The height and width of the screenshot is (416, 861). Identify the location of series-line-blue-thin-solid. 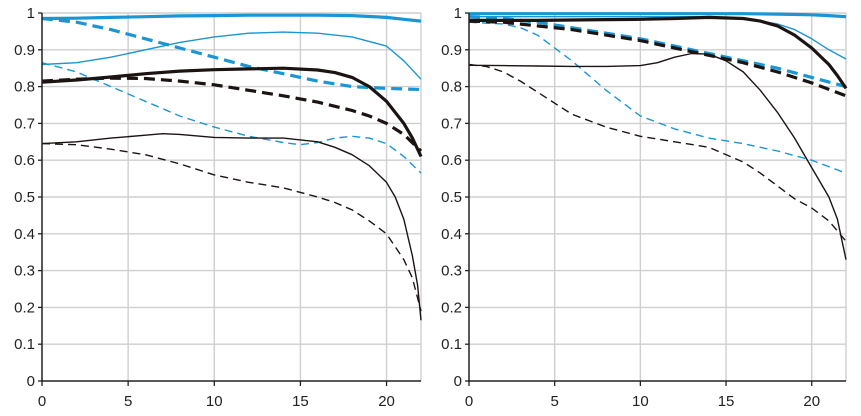
(231, 55).